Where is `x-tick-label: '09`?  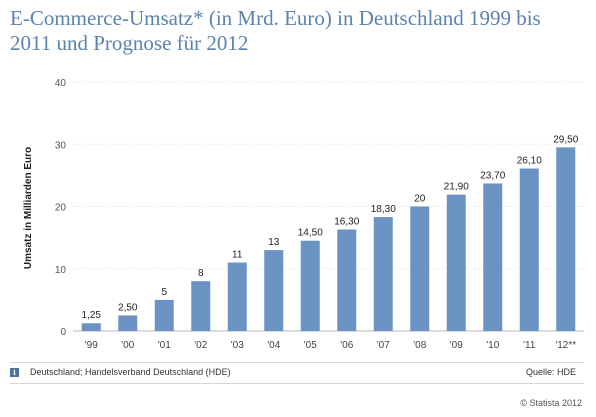 x-tick-label: '09 is located at coordinates (456, 345).